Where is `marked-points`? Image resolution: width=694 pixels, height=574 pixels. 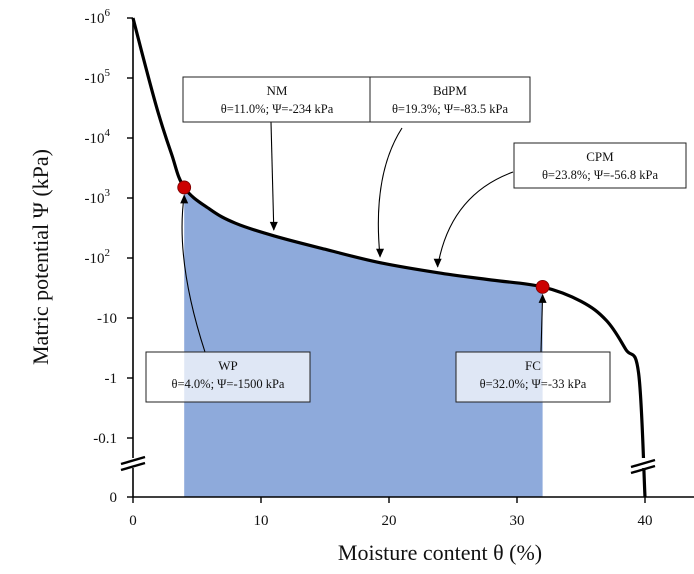
marked-points is located at coordinates (363, 237).